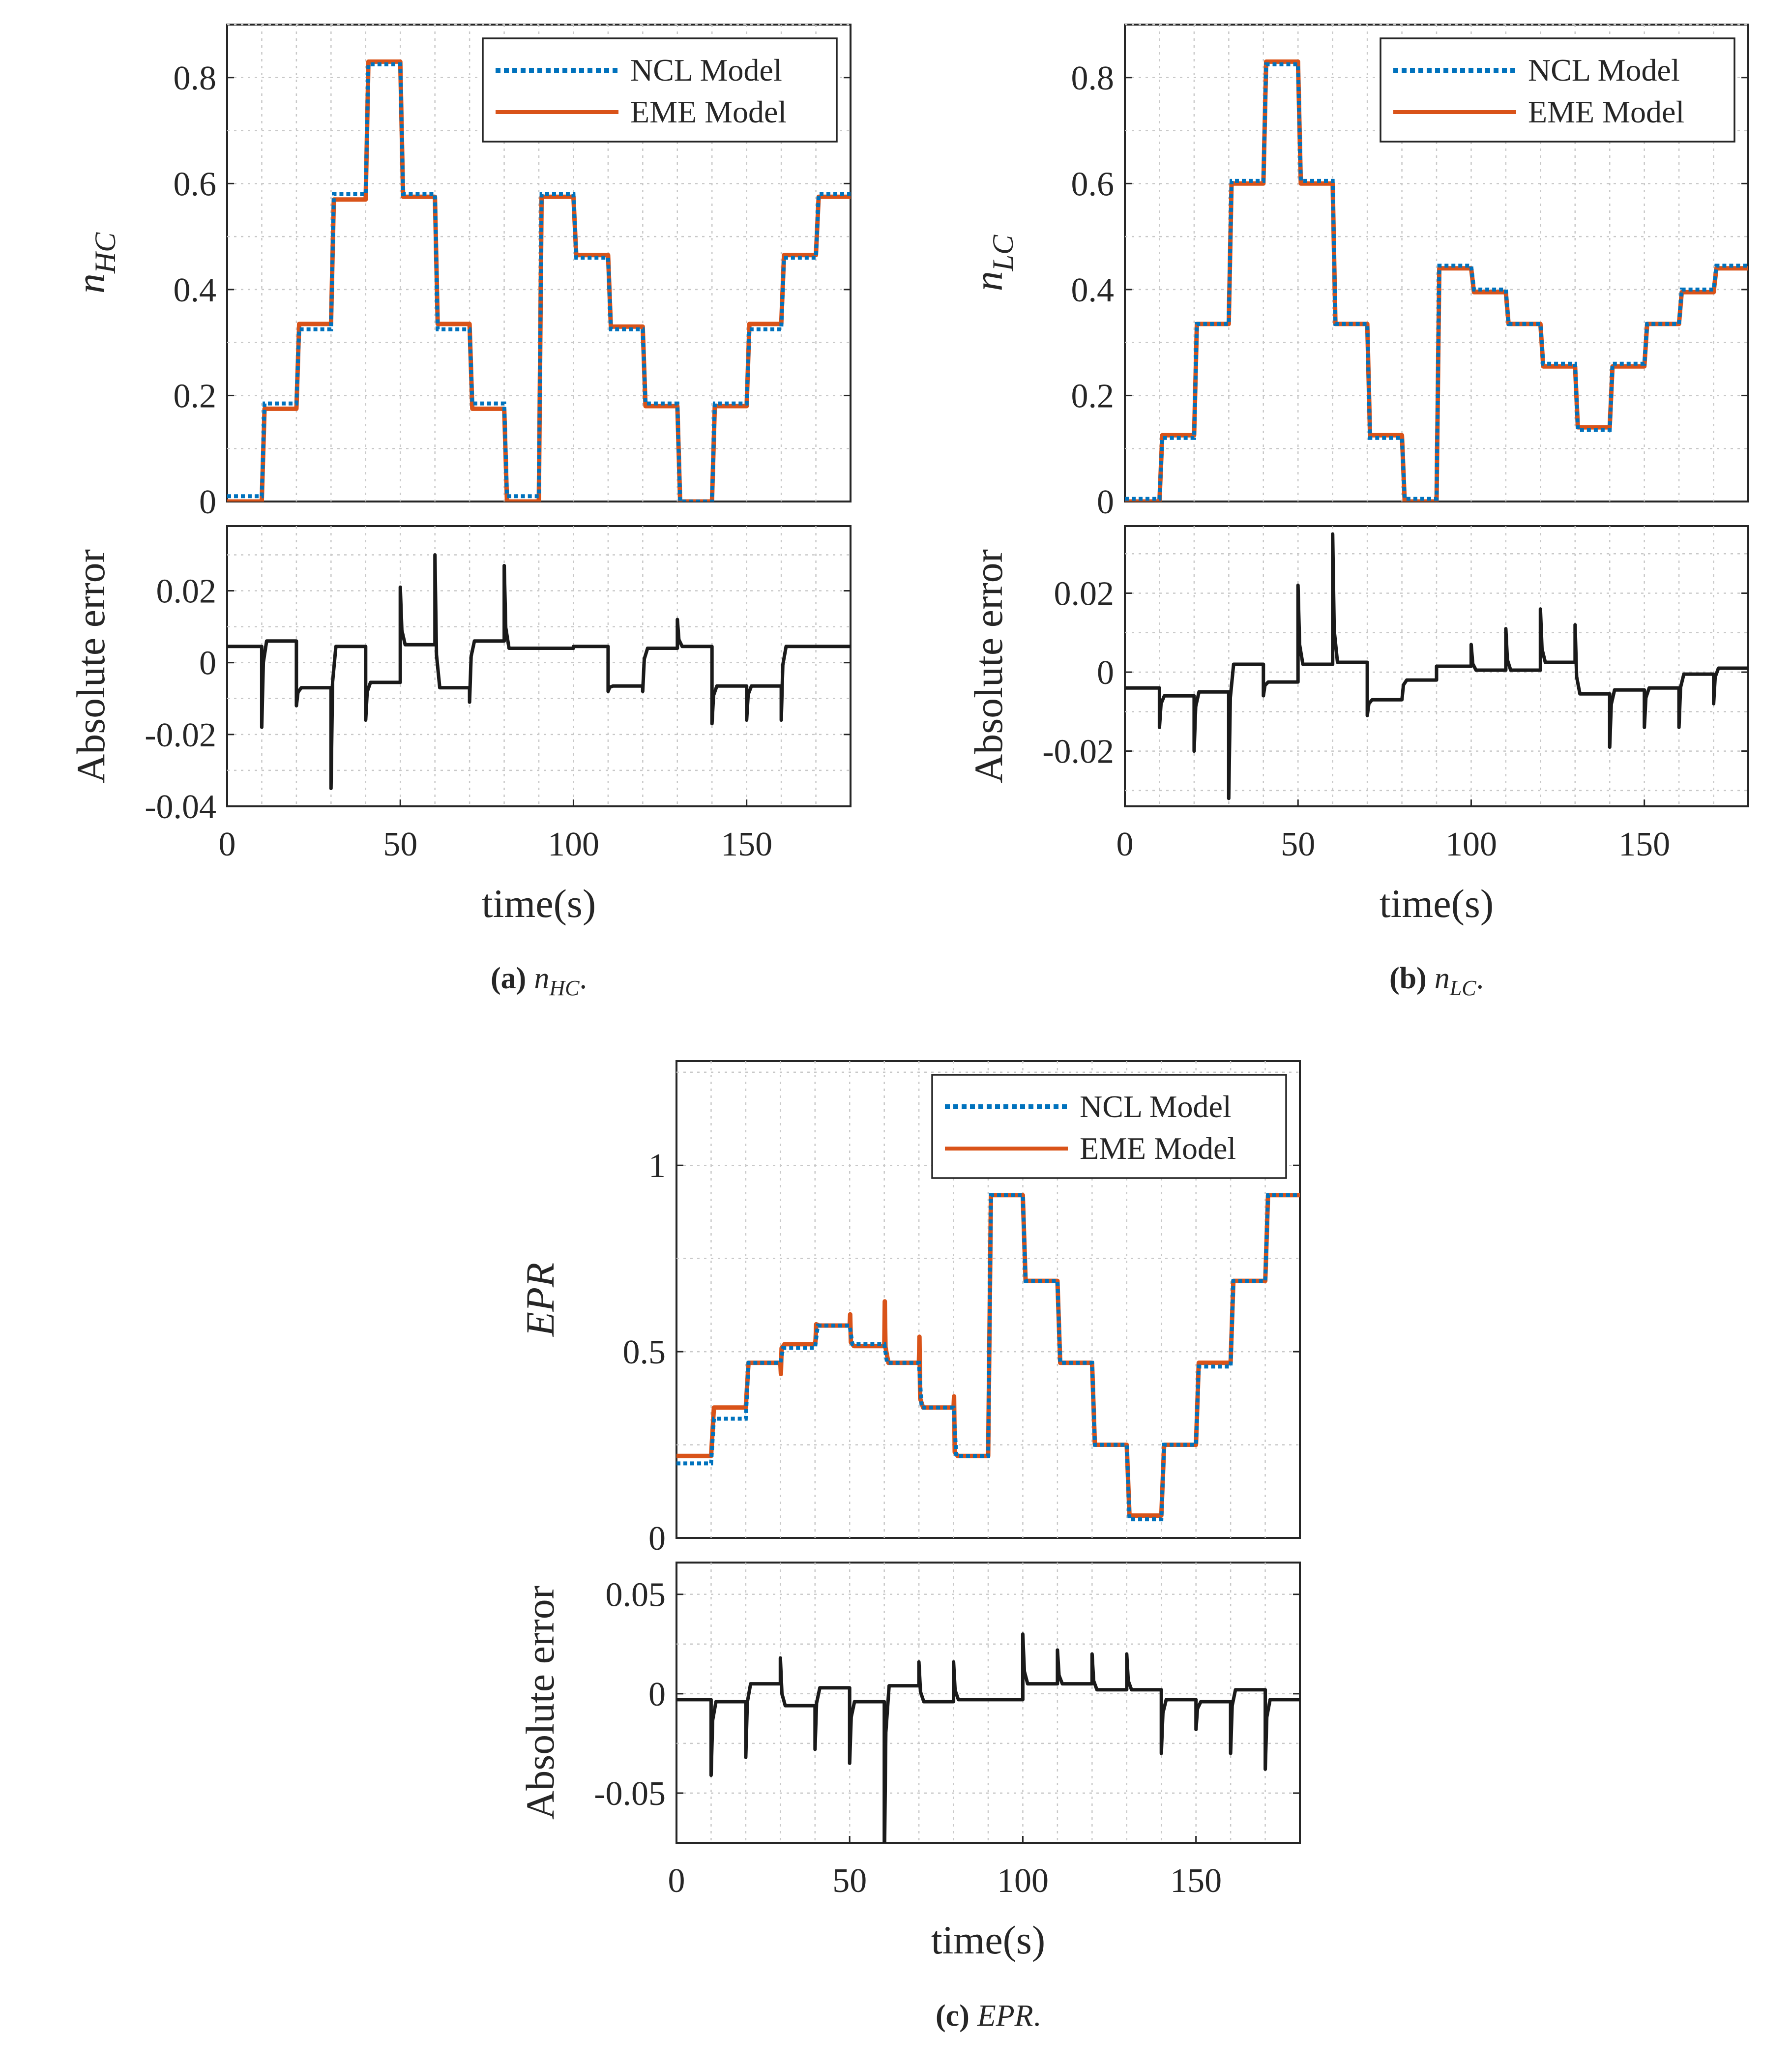 The height and width of the screenshot is (2067, 1792). I want to click on bottom-ylabel-a: Absolute error, so click(90, 666).